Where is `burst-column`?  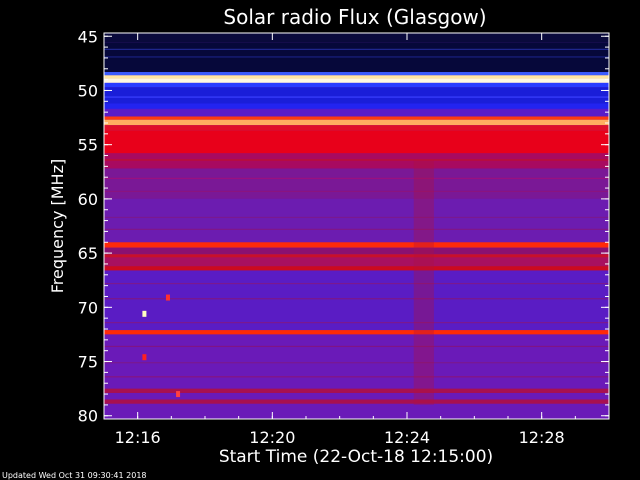
burst-column is located at coordinates (423, 282).